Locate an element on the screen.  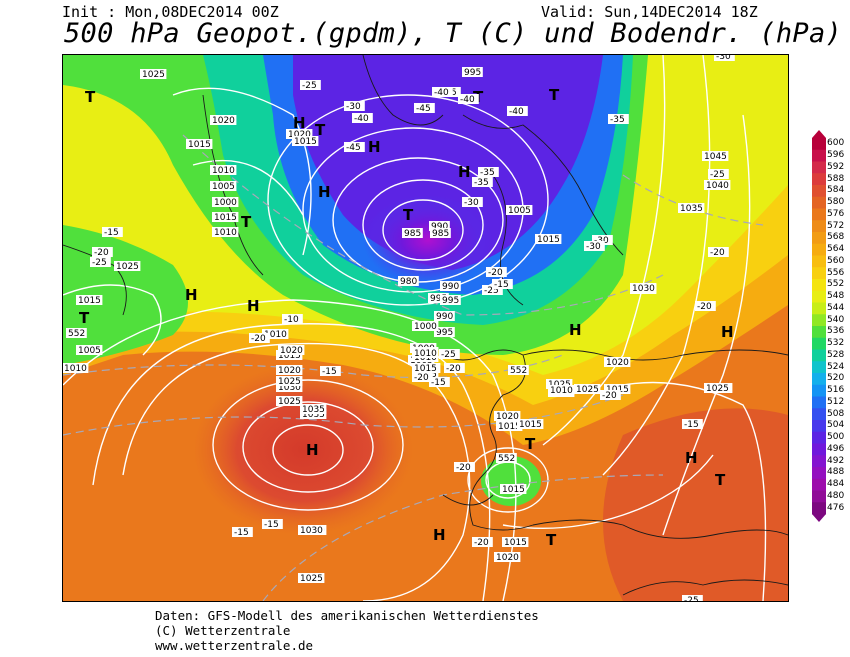
pressure-label: 1035 is located at coordinates (691, 209).